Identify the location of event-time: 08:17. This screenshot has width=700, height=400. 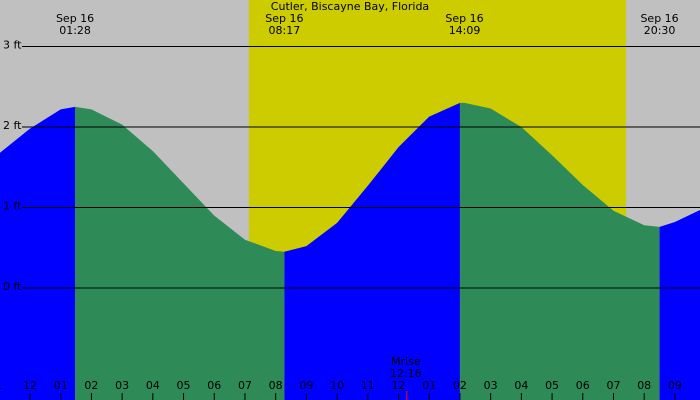
(285, 30).